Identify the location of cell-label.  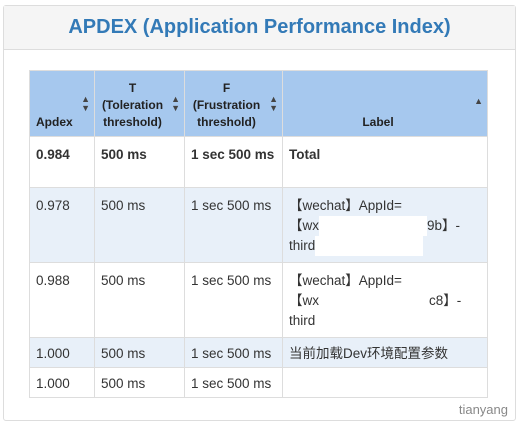
(385, 382).